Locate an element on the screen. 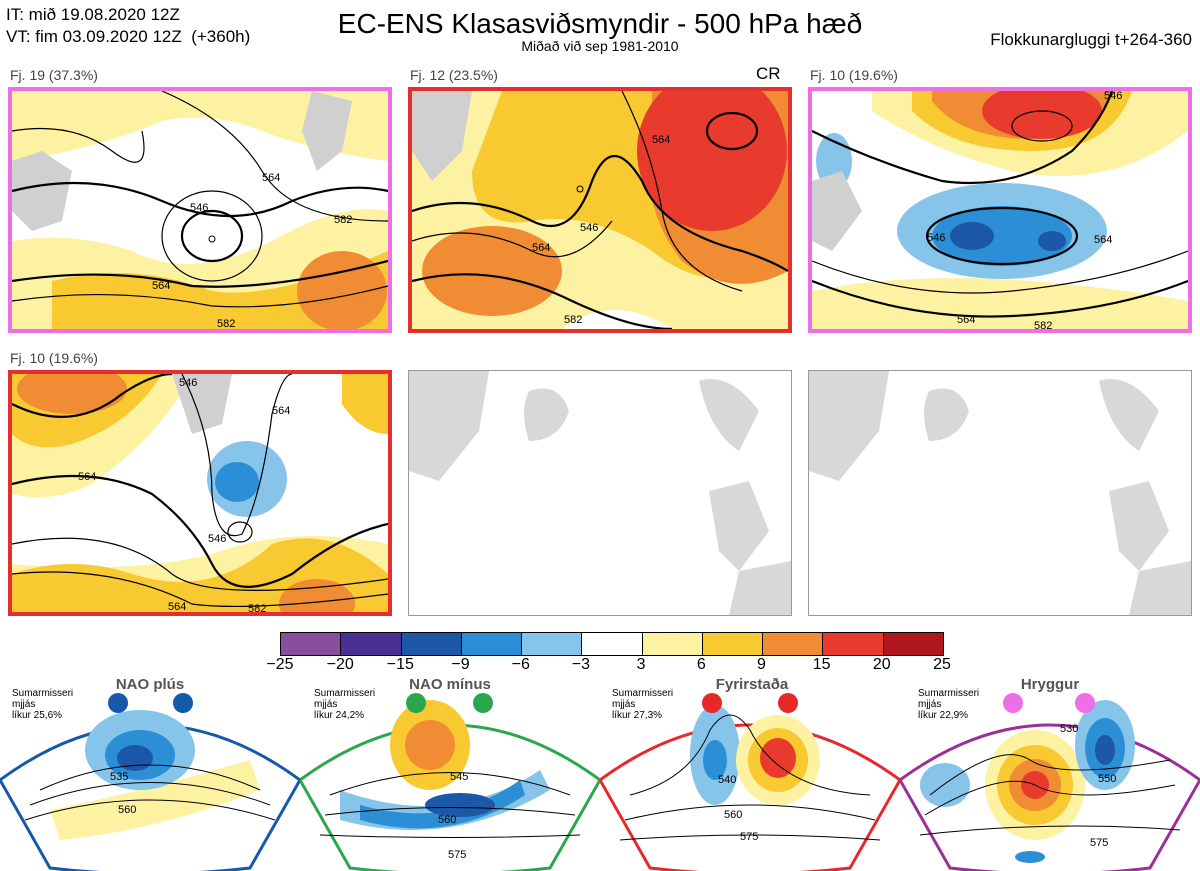 The image size is (1200, 871). regime-map: 535 560 is located at coordinates (150, 782).